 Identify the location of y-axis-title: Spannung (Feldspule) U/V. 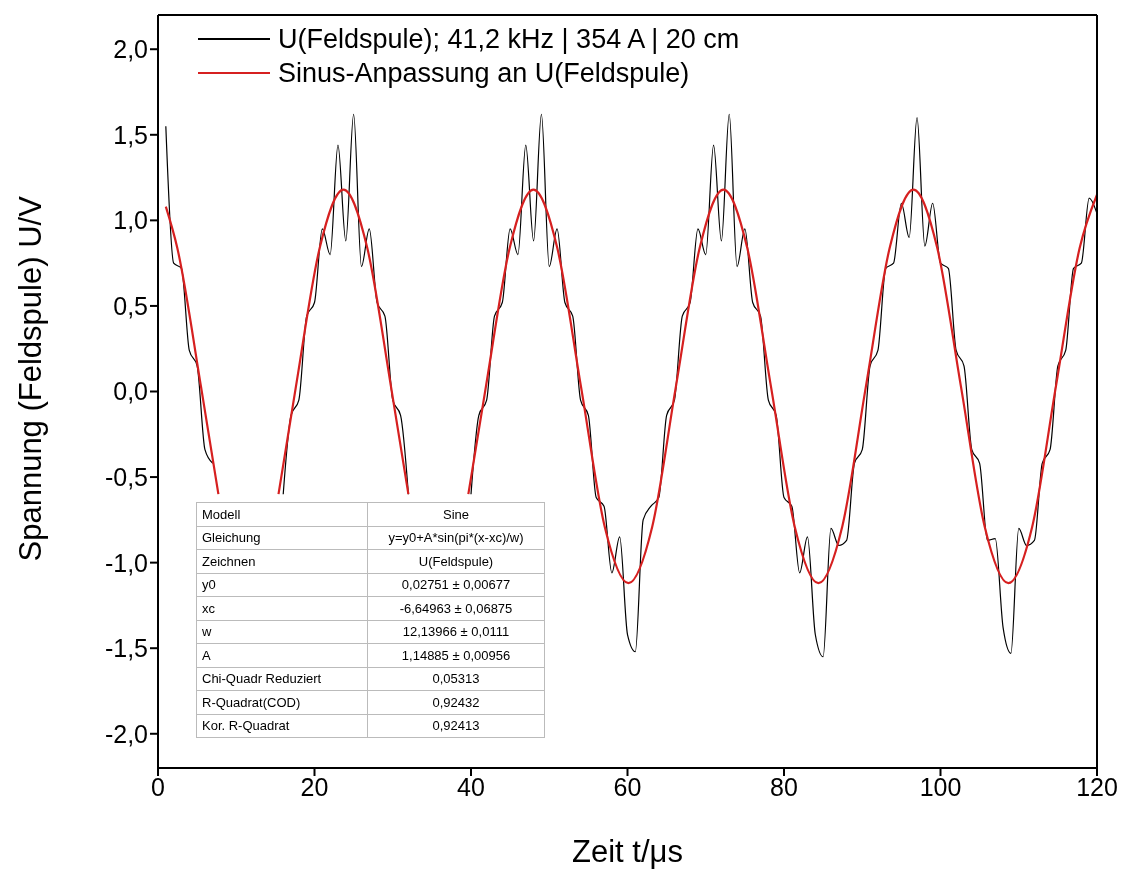
(31, 378).